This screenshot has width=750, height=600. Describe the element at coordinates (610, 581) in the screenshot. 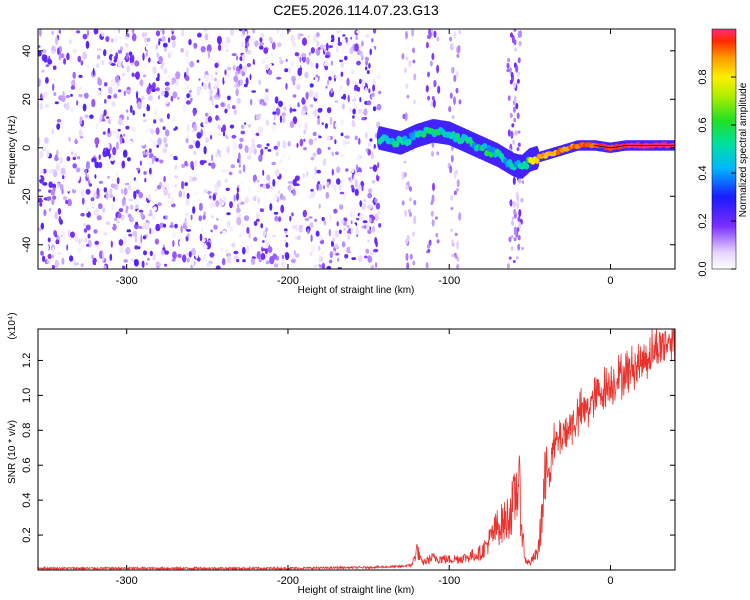

I see `x-tick-label: 0` at that location.